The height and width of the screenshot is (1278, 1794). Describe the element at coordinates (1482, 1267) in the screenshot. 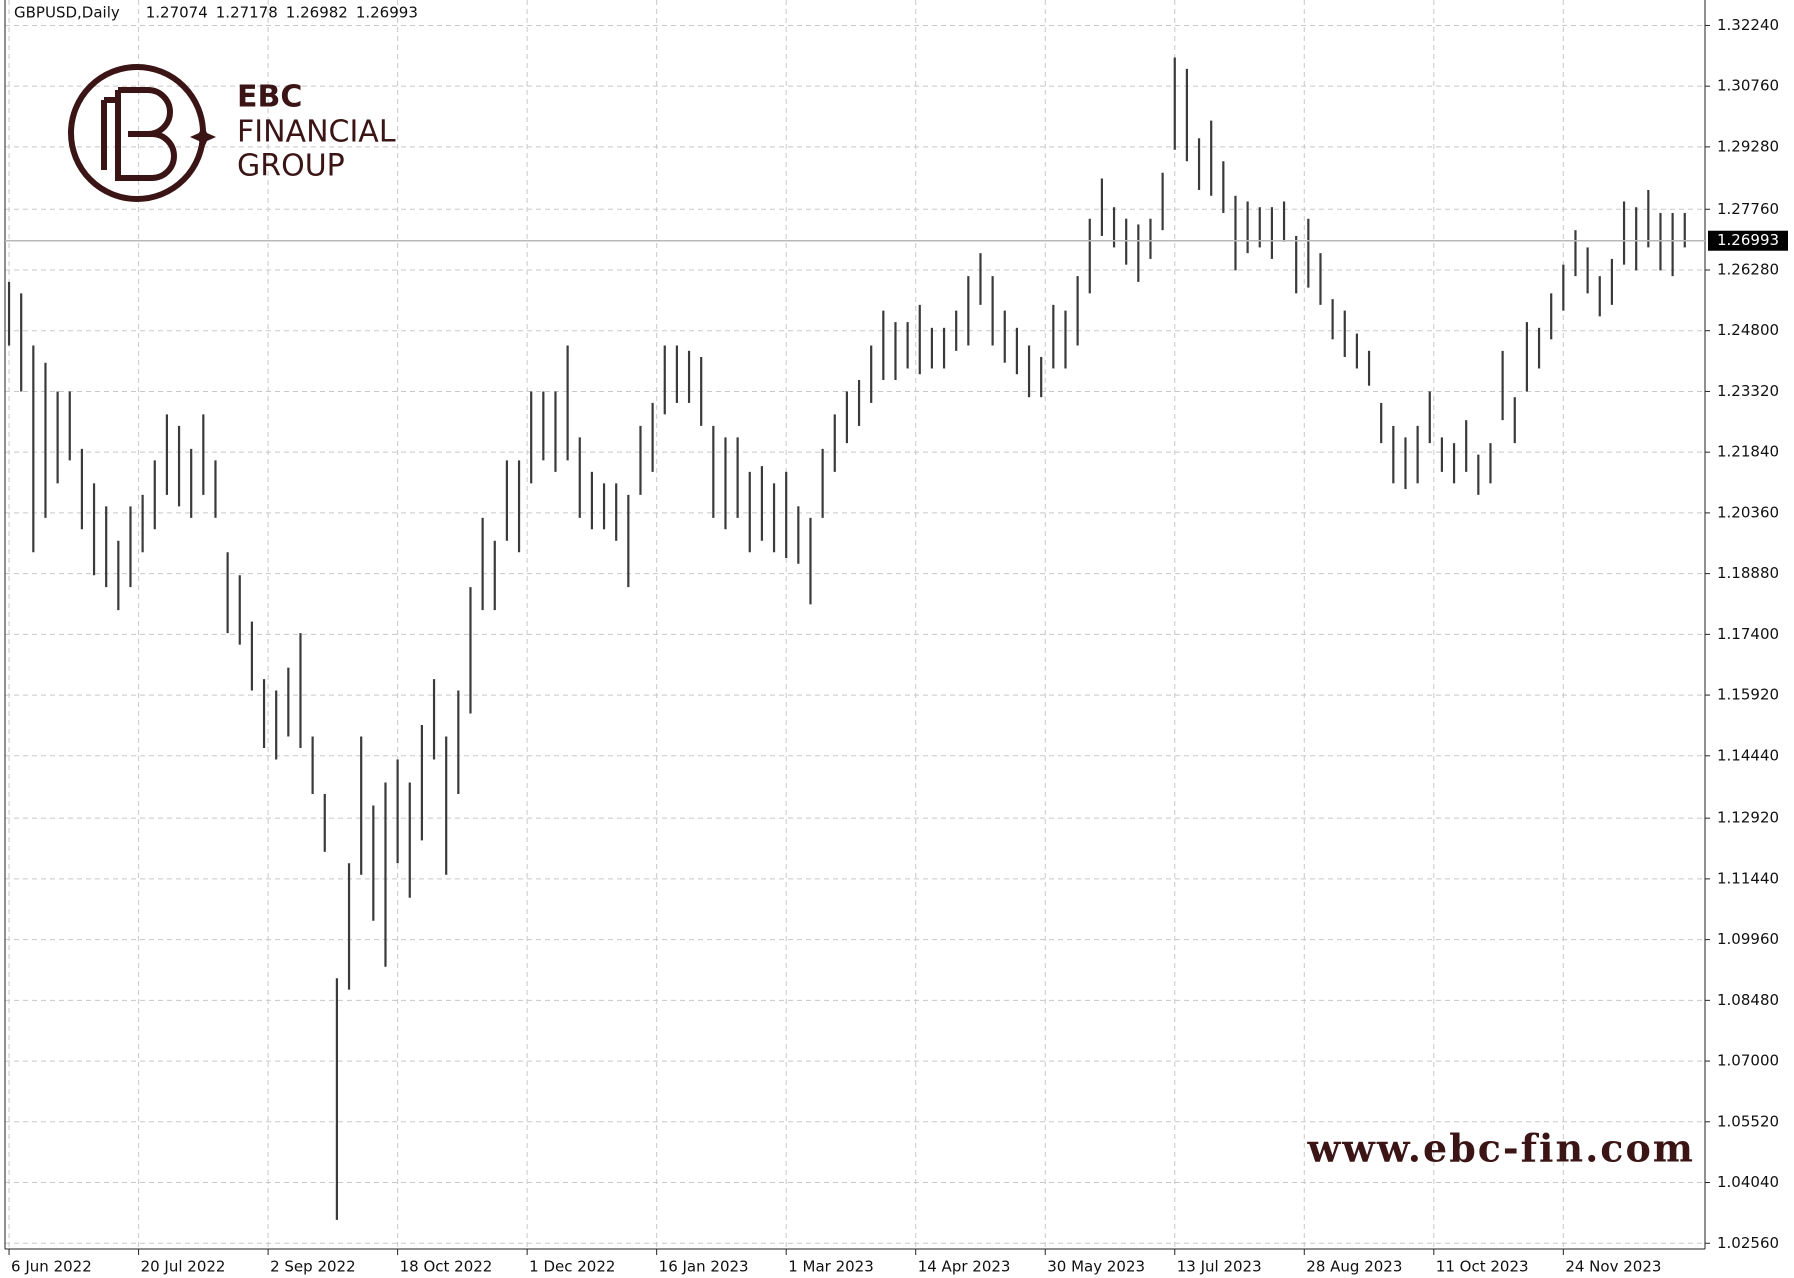

I see `x-tick-label: 11 Oct 2023` at that location.